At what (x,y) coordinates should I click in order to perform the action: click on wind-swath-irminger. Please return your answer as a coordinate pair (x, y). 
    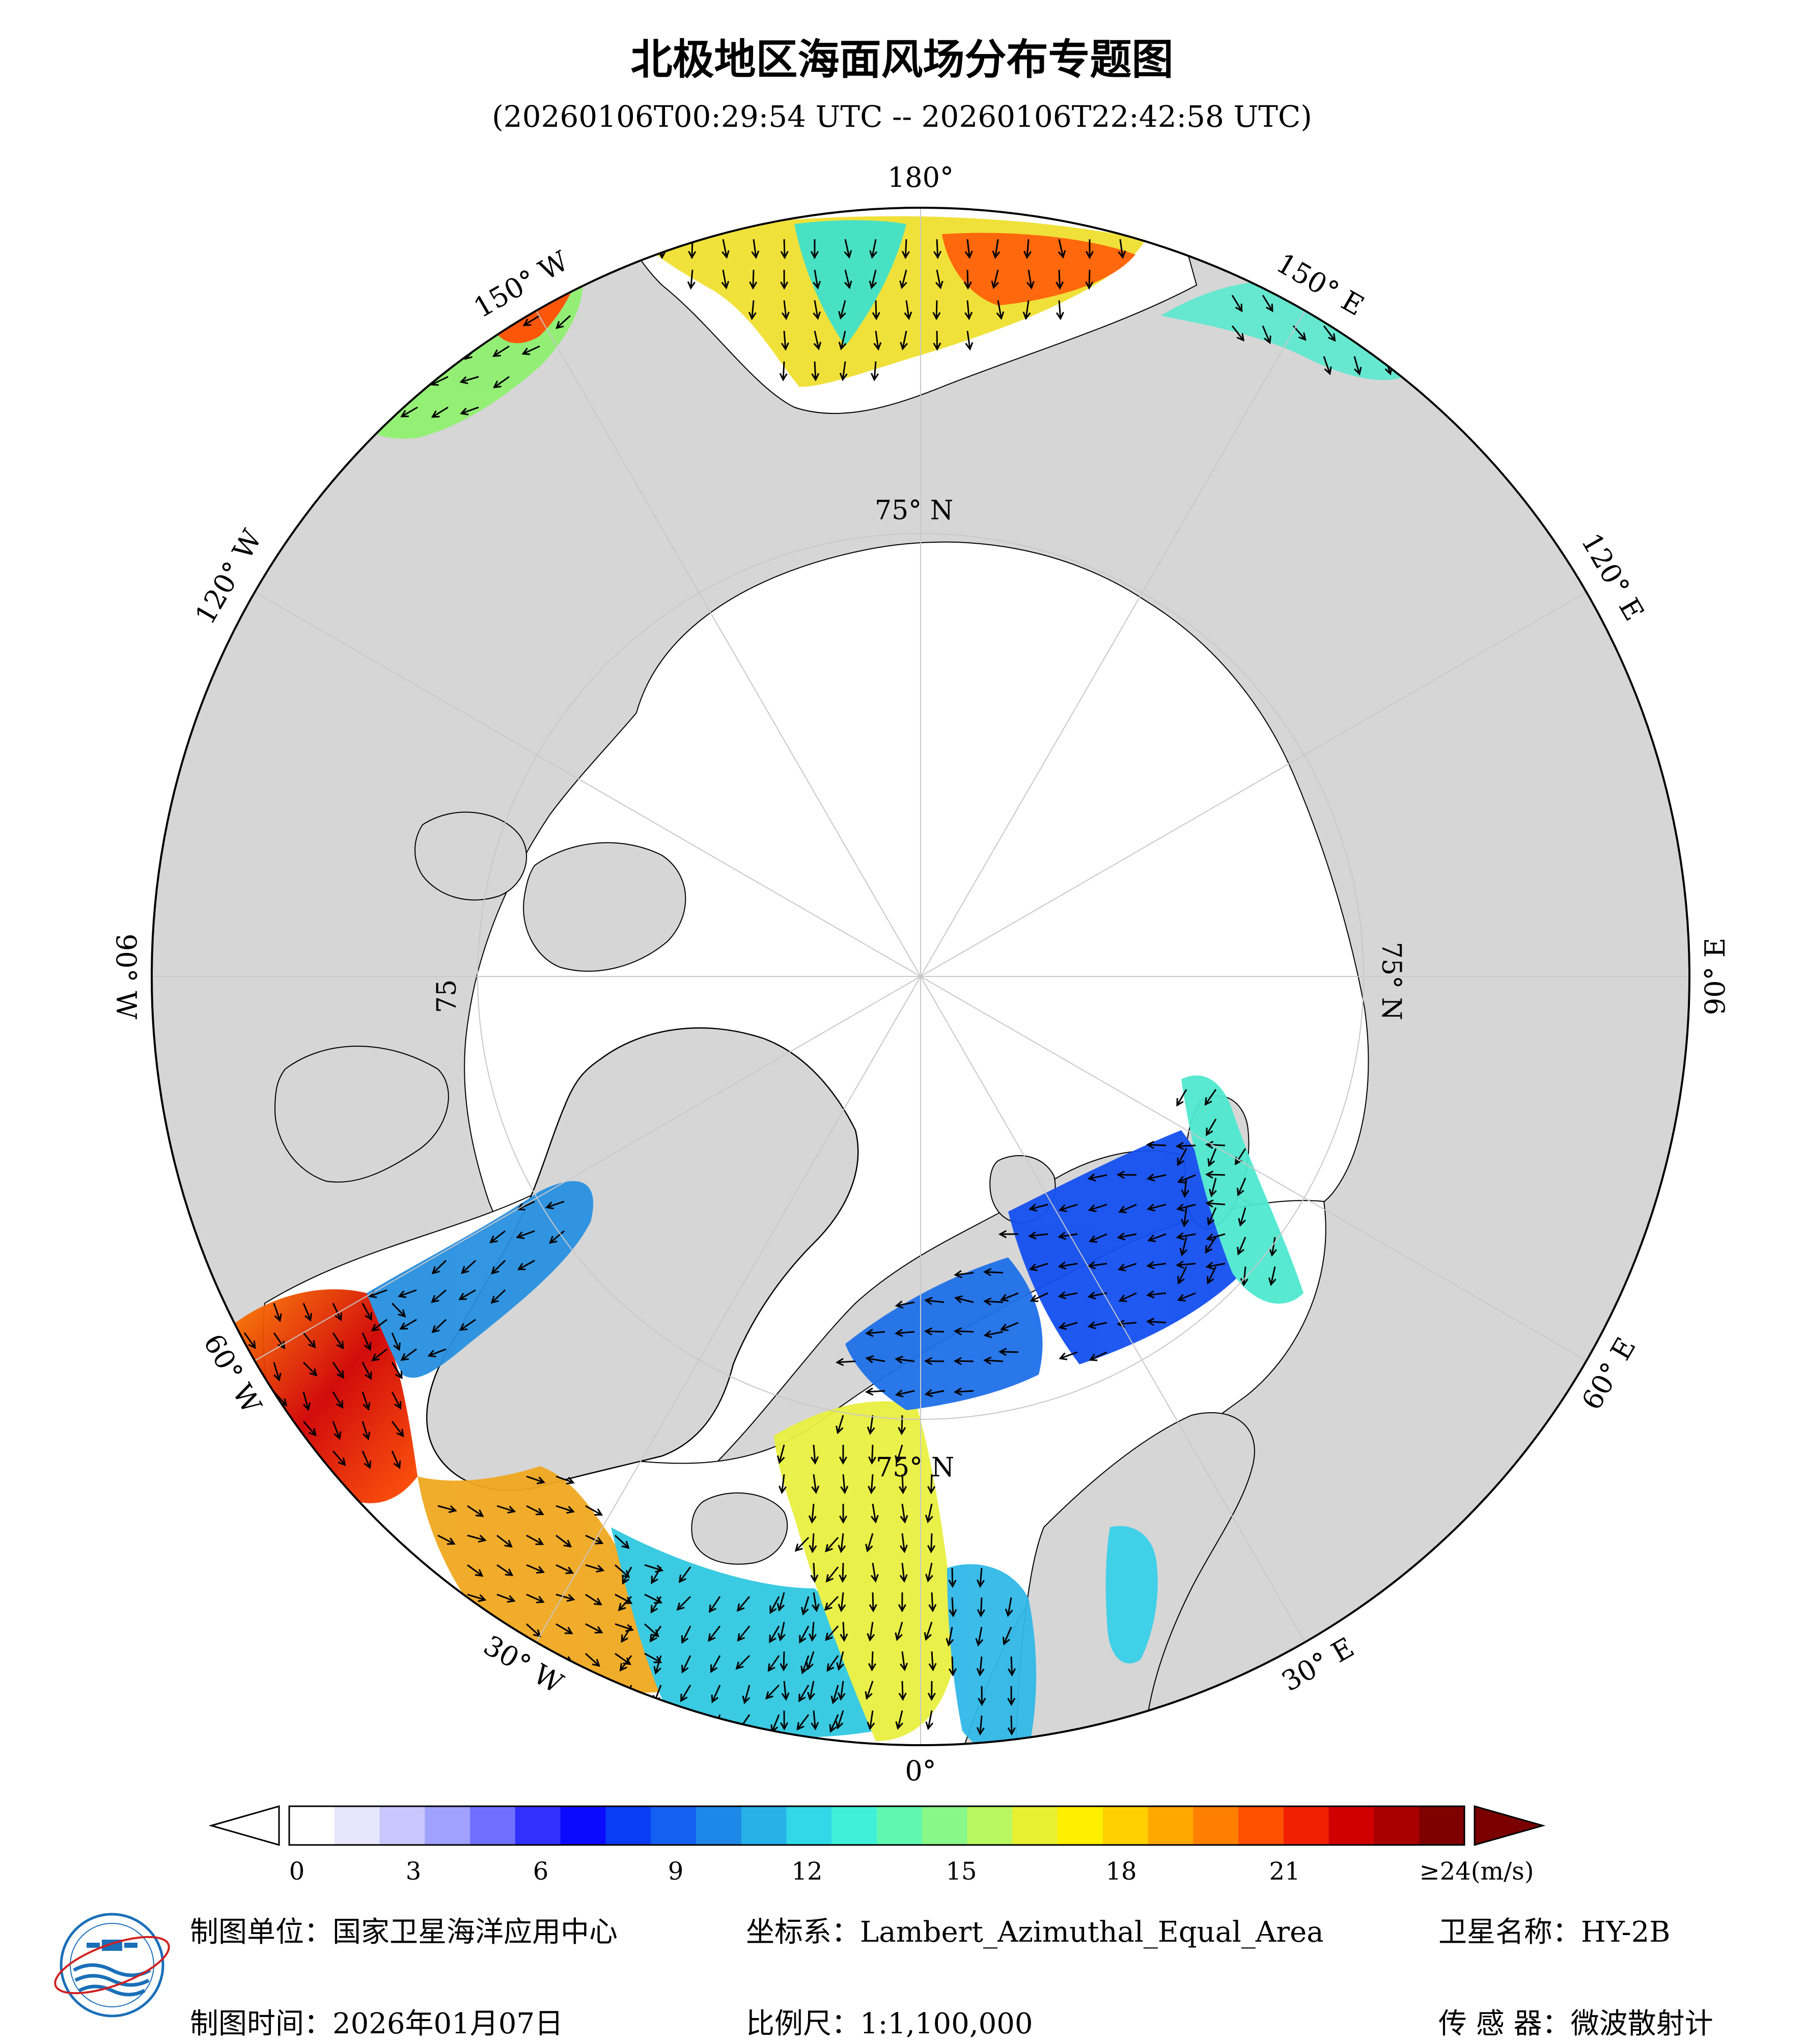
    Looking at the image, I should click on (545, 1579).